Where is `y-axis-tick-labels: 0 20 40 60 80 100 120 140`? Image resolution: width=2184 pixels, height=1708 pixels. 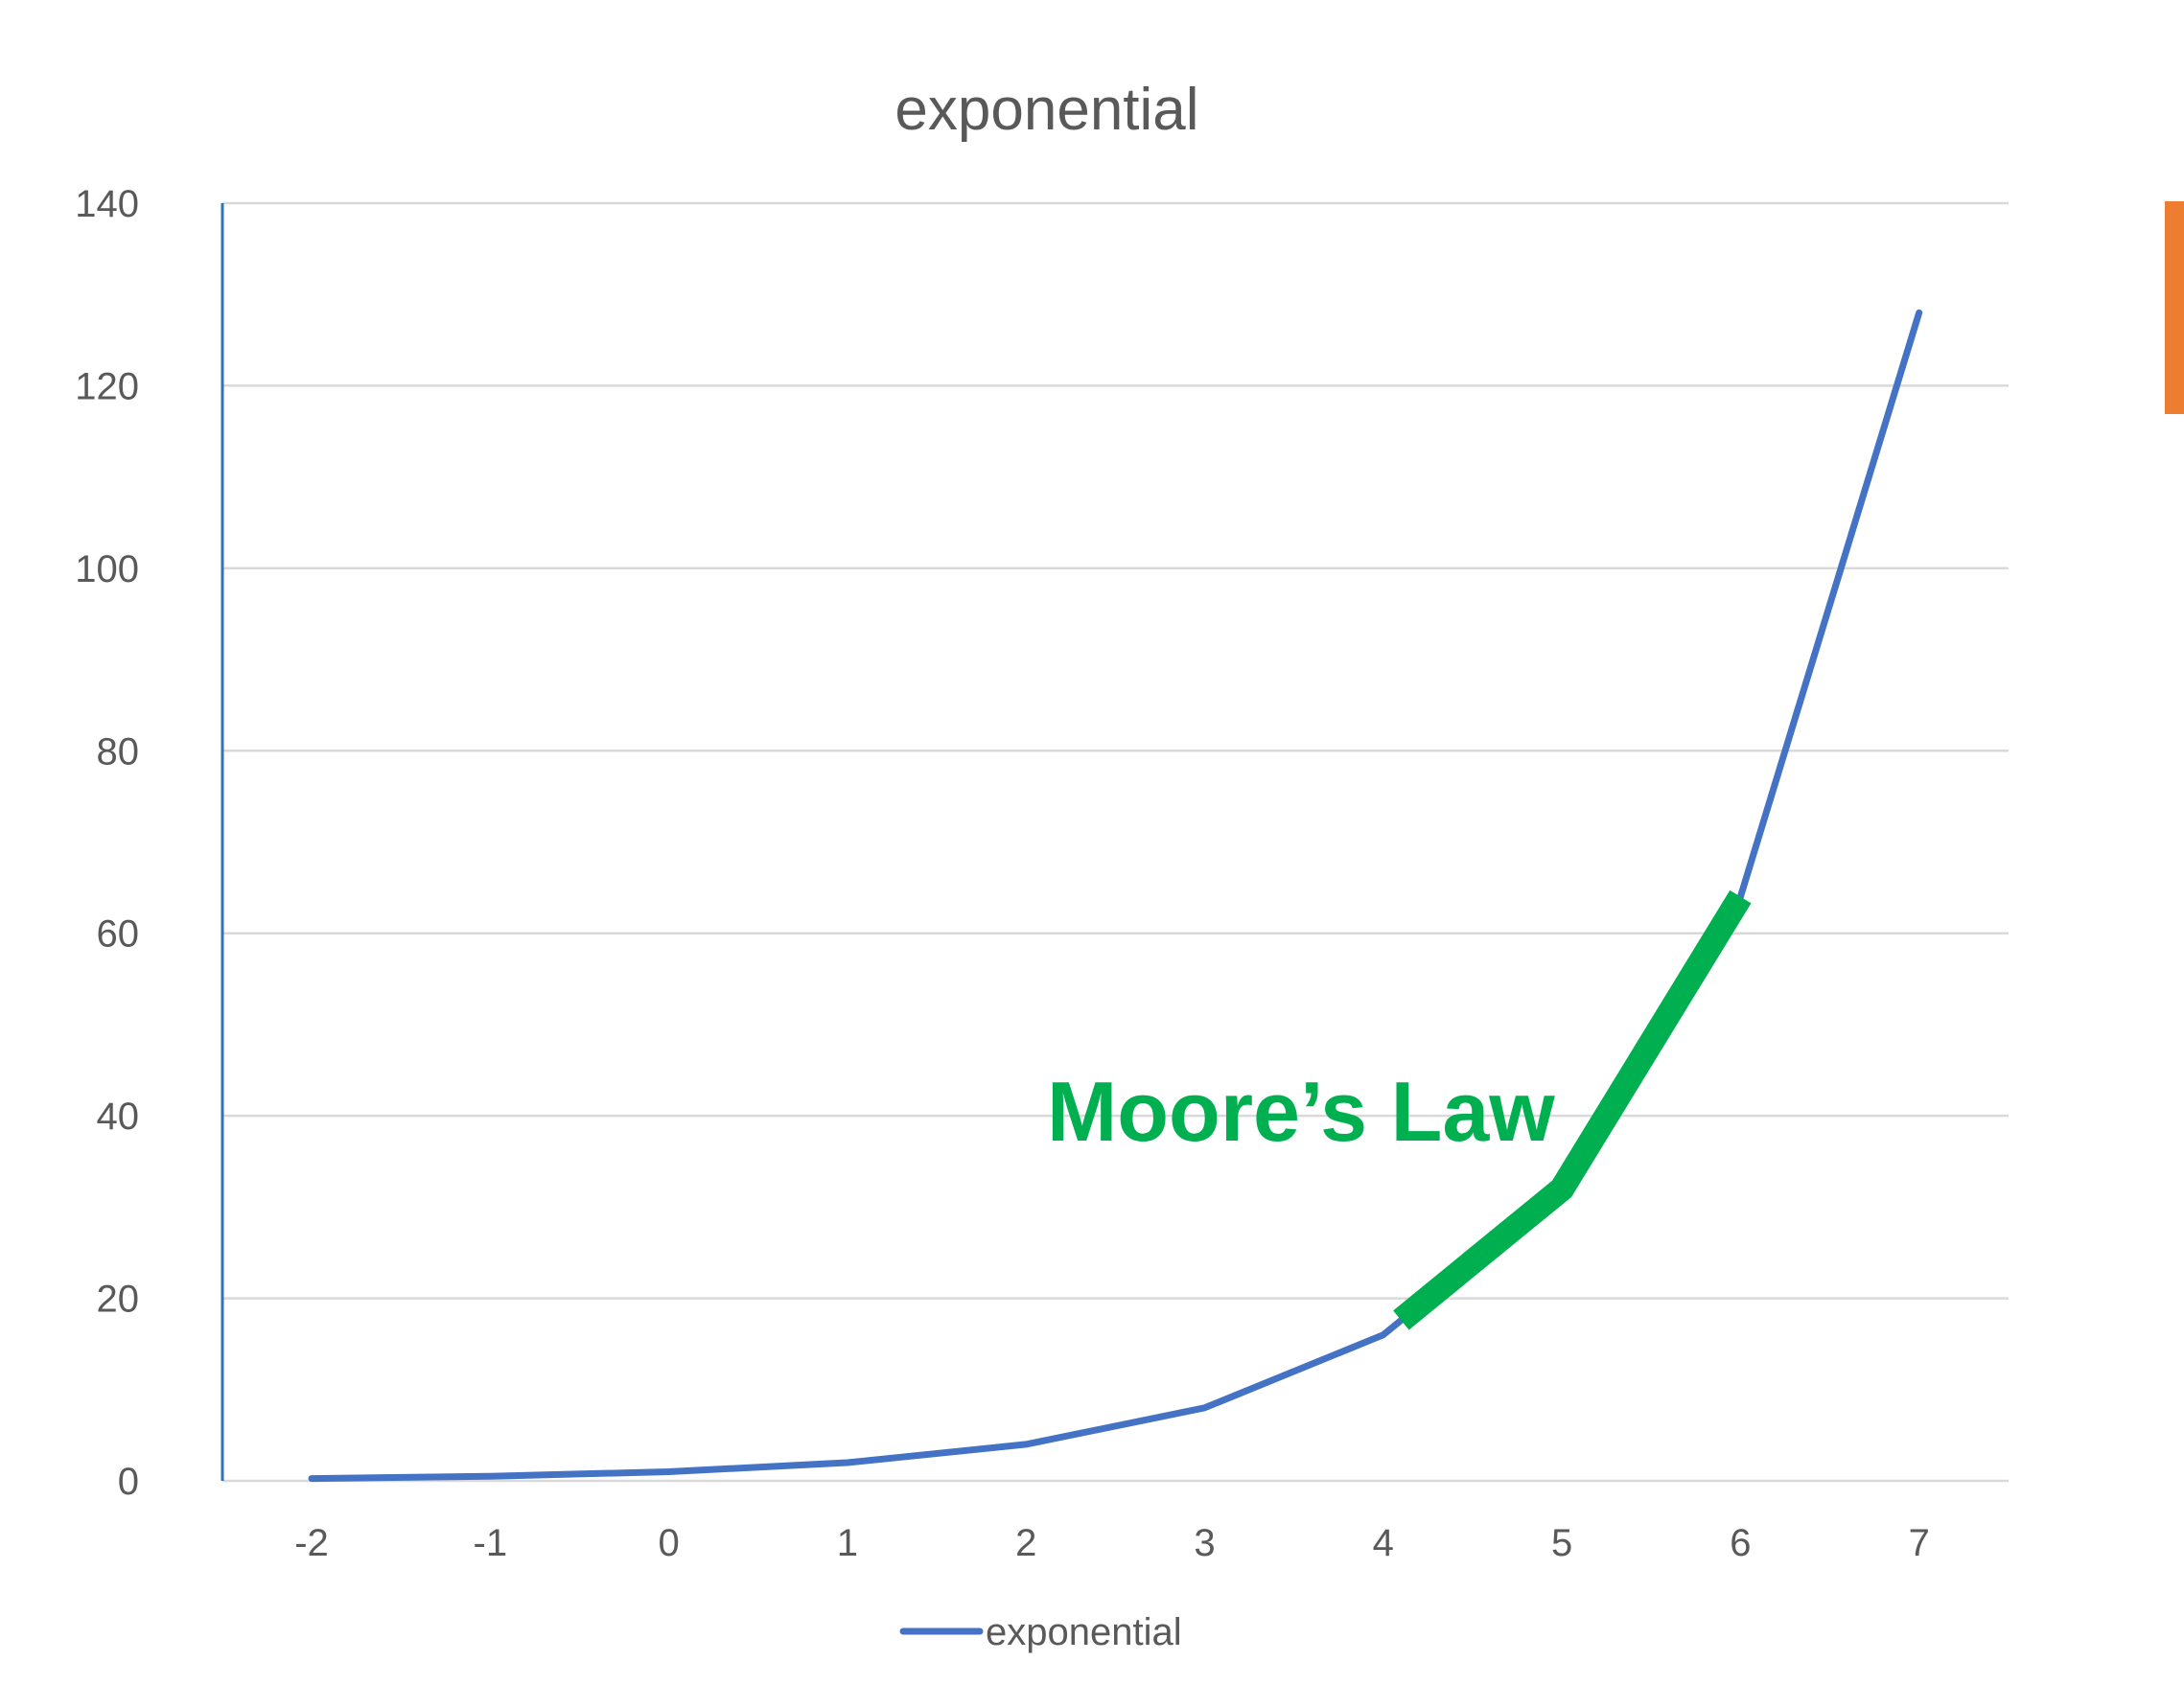 y-axis-tick-labels: 0 20 40 60 80 100 120 140 is located at coordinates (107, 843).